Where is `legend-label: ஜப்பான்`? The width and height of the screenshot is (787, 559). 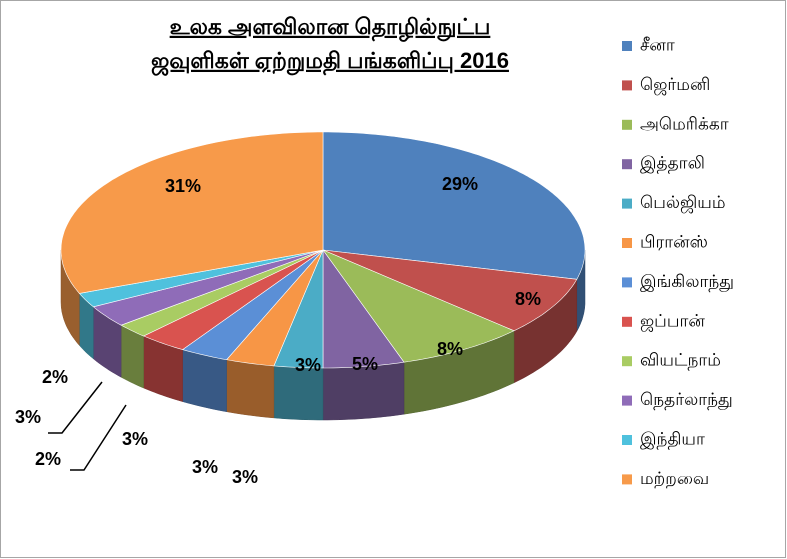
legend-label: ஜப்பான் is located at coordinates (672, 321).